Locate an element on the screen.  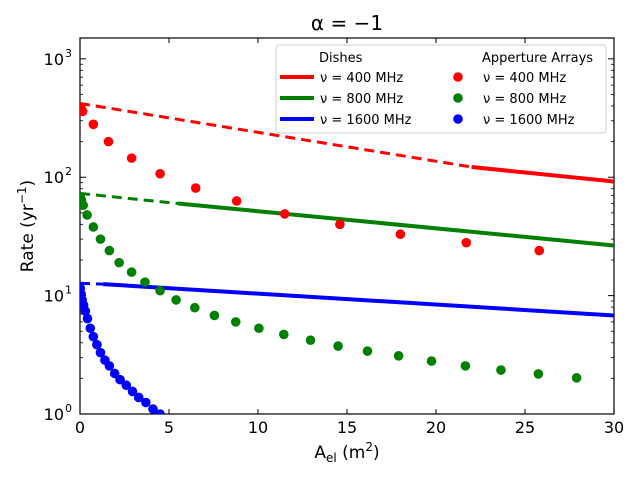
y-tick-label-exp: 3 is located at coordinates (68, 53).